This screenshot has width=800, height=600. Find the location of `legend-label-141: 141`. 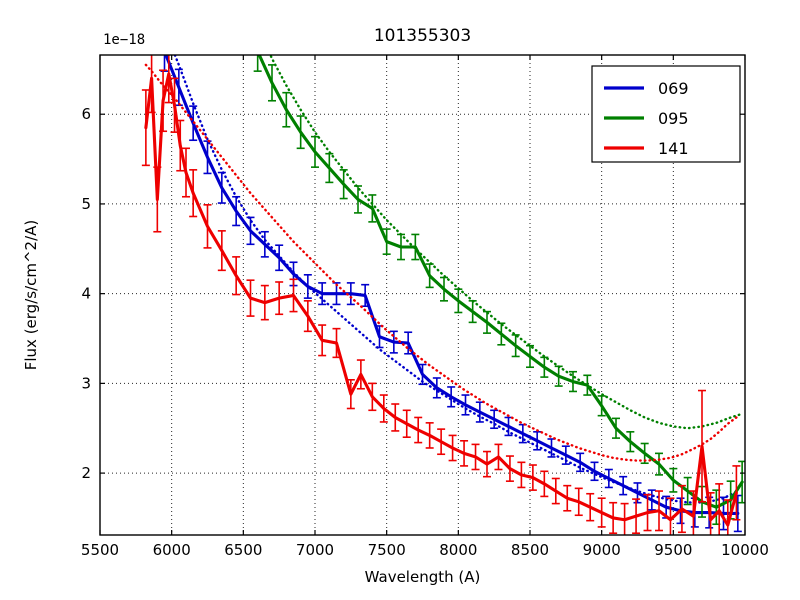

legend-label-141: 141 is located at coordinates (673, 148).